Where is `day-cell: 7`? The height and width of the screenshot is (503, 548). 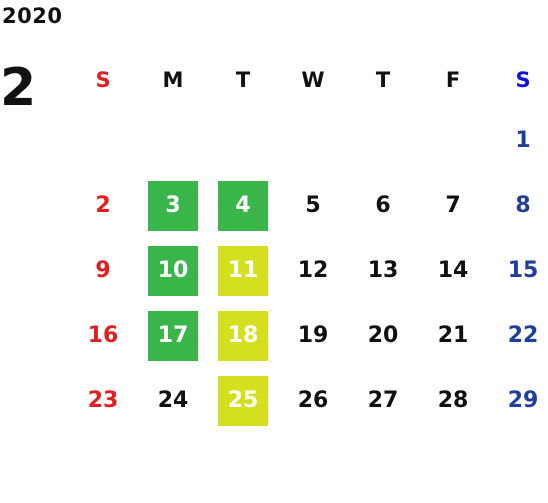 day-cell: 7 is located at coordinates (453, 205).